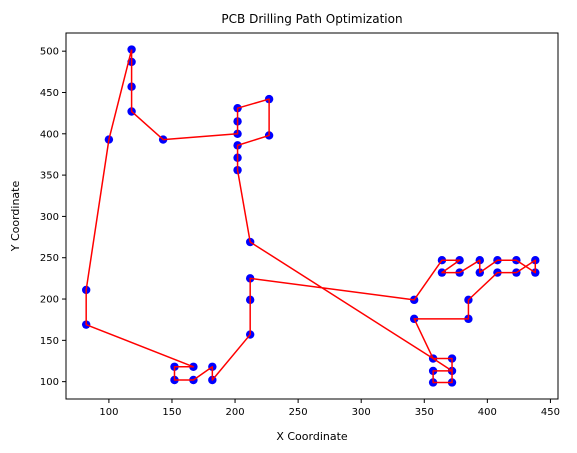 The width and height of the screenshot is (577, 453). What do you see at coordinates (15, 217) in the screenshot?
I see `y-axis-label: Y Coordinate` at bounding box center [15, 217].